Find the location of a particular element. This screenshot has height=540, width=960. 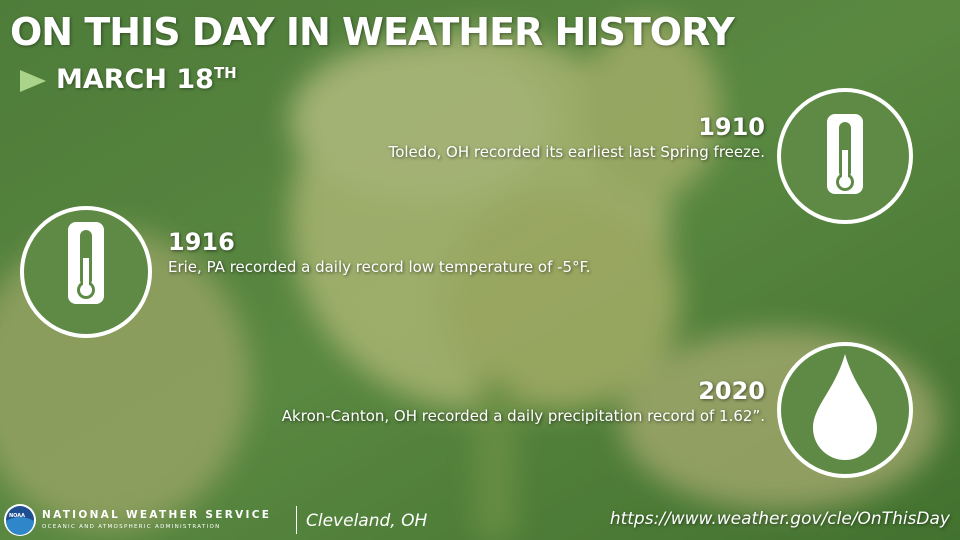

url: https://www.weather.gov/cle/OnThisDay is located at coordinates (779, 519).